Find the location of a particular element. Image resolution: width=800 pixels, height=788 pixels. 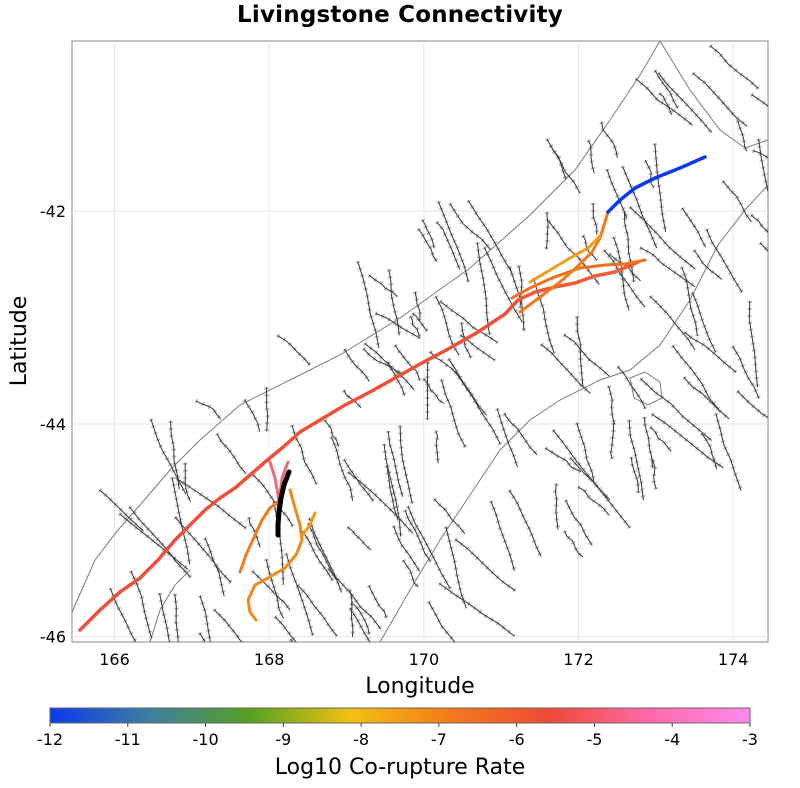

x-tick-label: 168 is located at coordinates (269, 659).